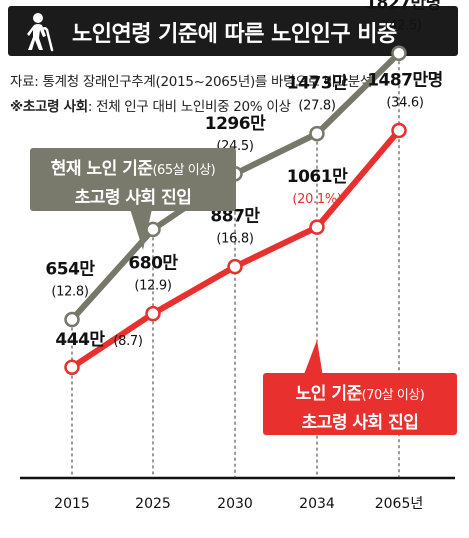  What do you see at coordinates (317, 504) in the screenshot?
I see `x-tick-label: 2034` at bounding box center [317, 504].